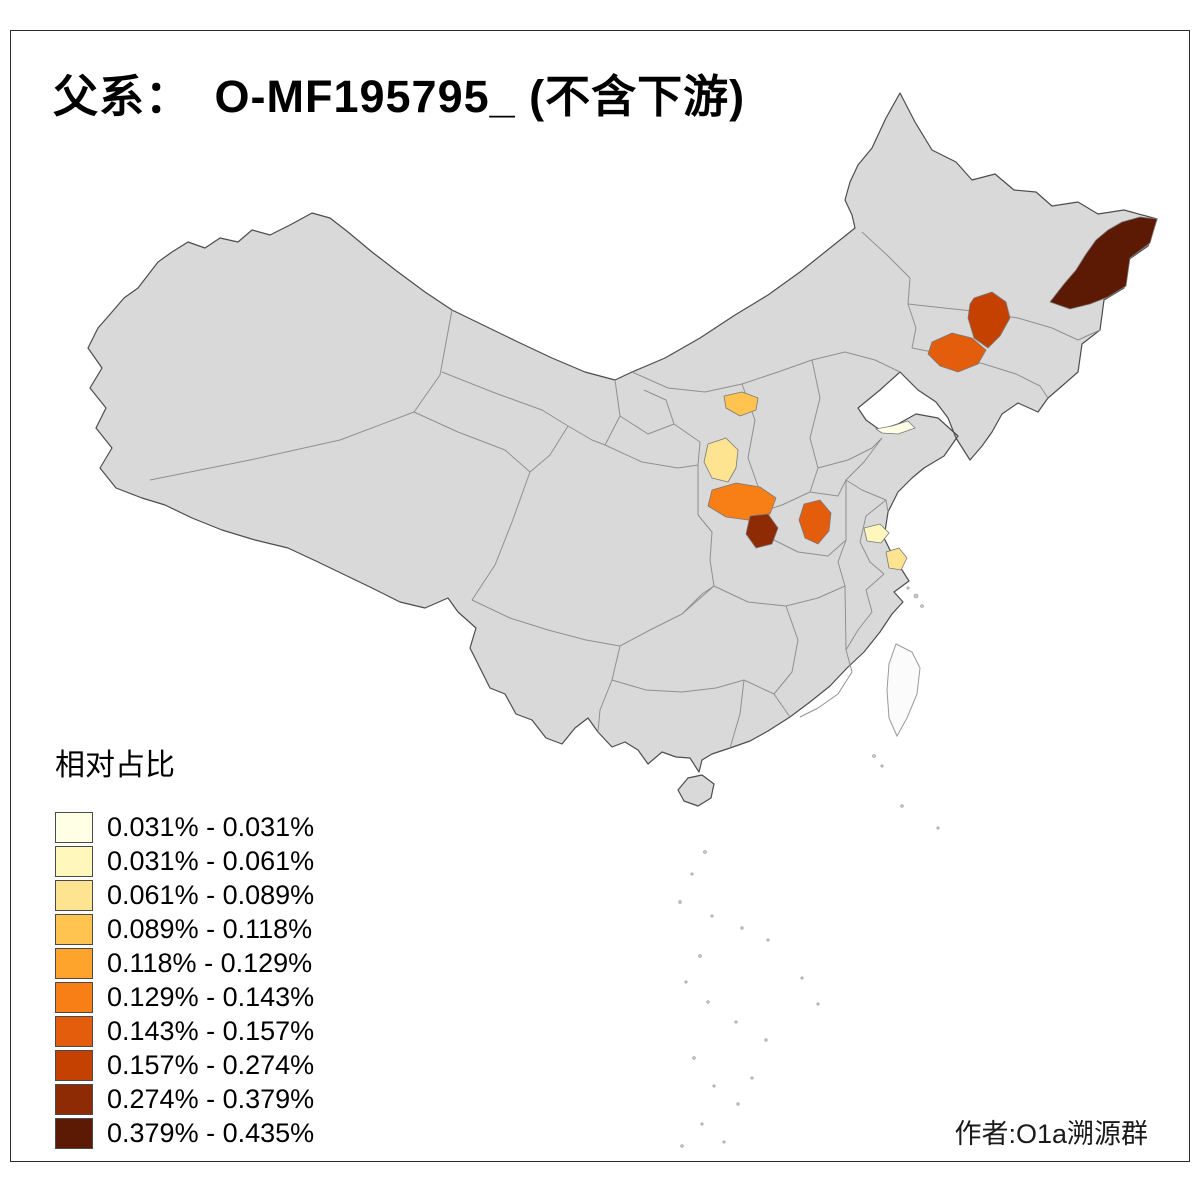  What do you see at coordinates (211, 1133) in the screenshot?
I see `legend-label: 0.379% - 0.435%` at bounding box center [211, 1133].